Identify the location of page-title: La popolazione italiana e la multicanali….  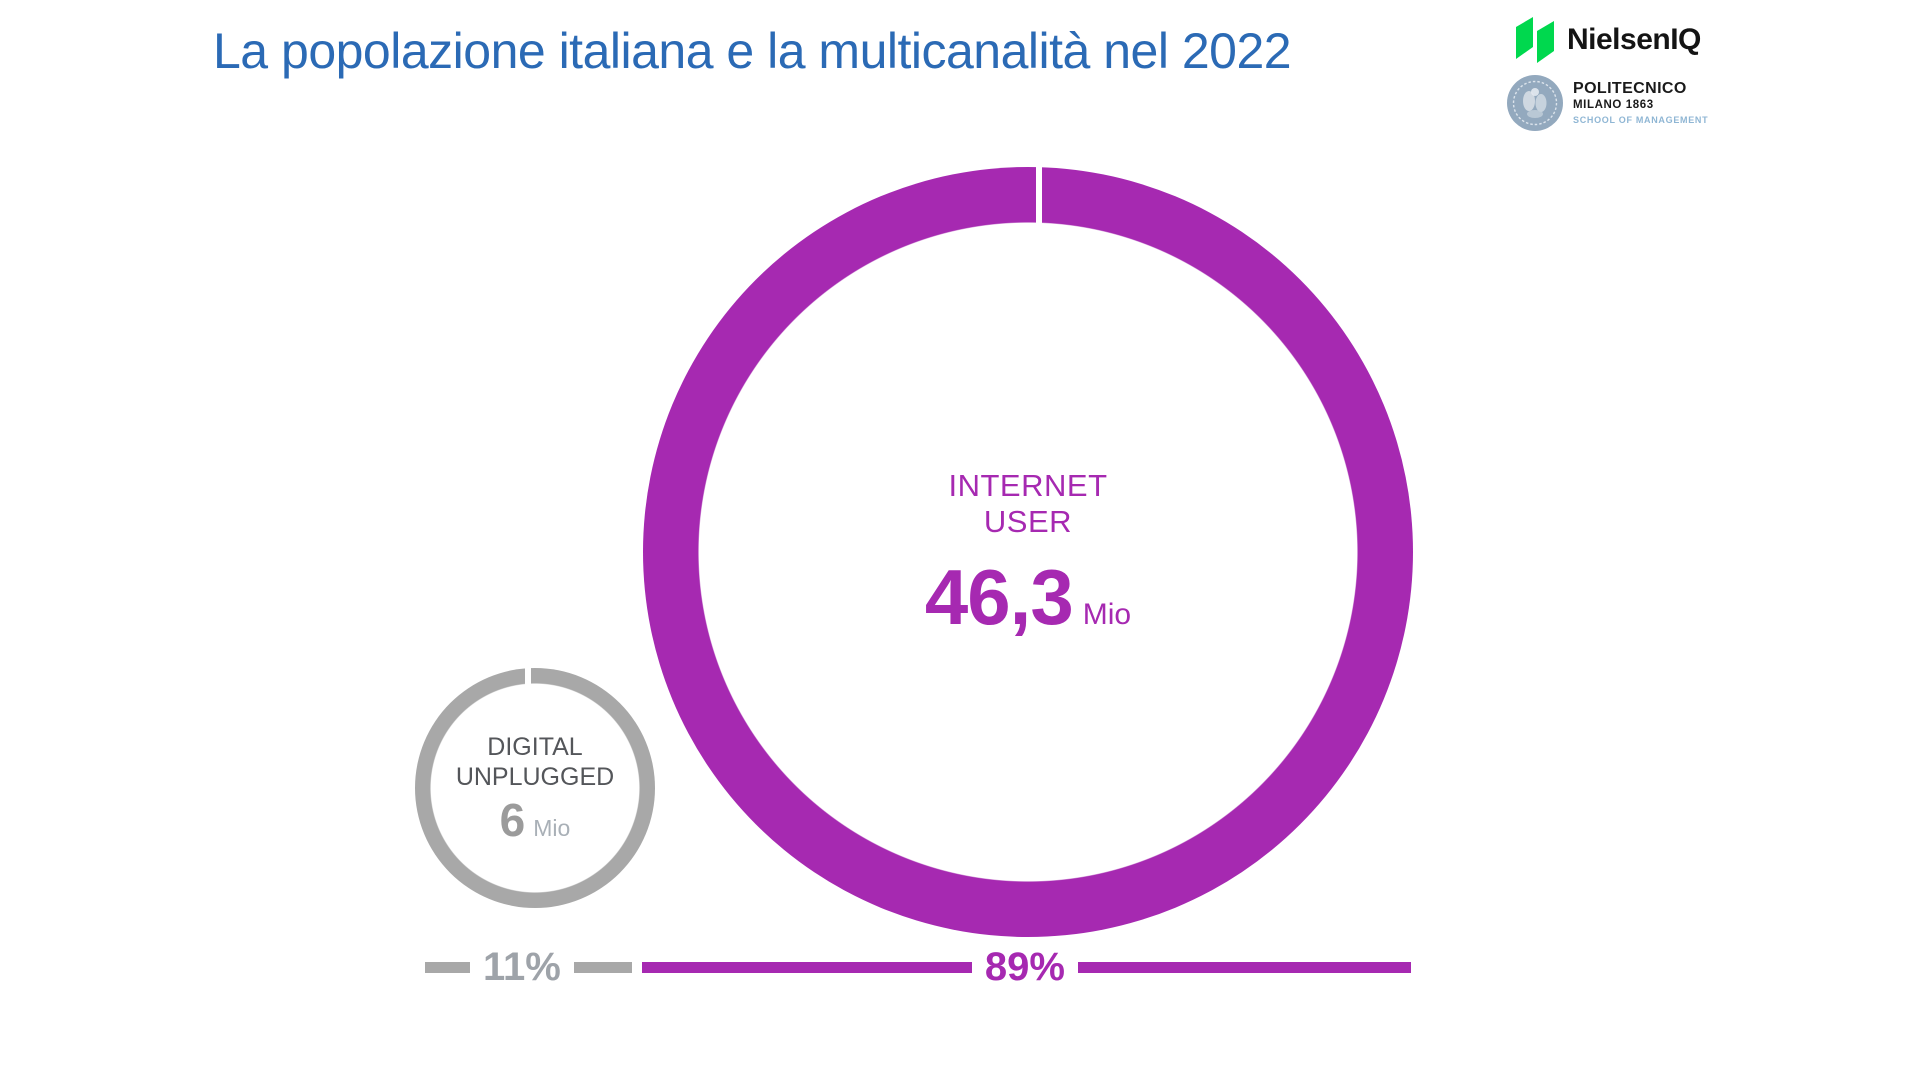
(752, 51).